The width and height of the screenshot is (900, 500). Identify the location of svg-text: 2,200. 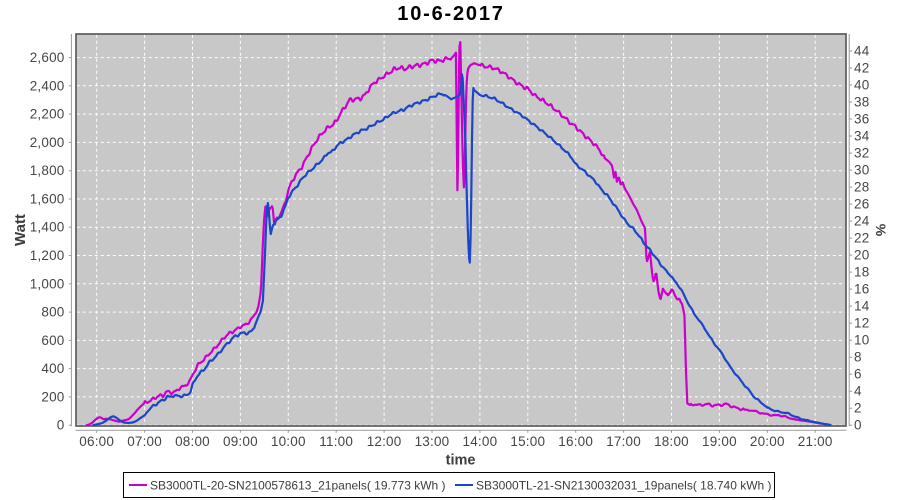
(47, 114).